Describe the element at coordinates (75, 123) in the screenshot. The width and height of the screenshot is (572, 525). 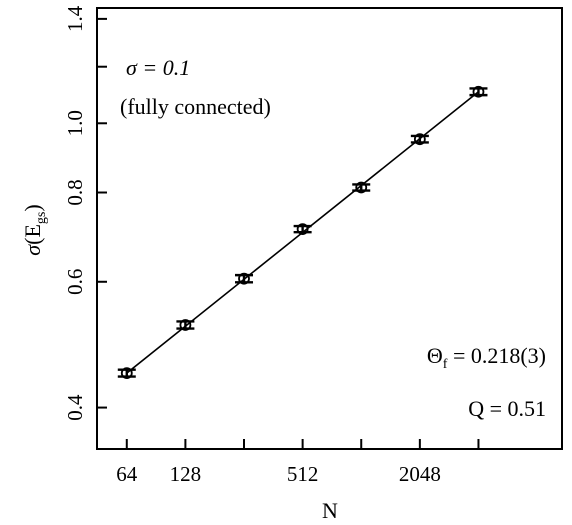
I see `y-tick-label: 1.0` at that location.